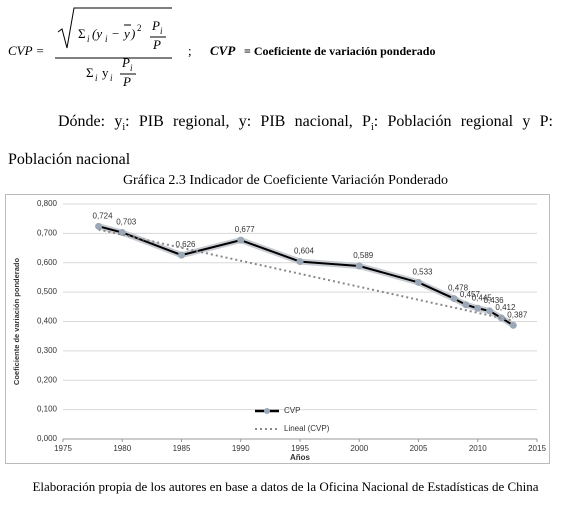 This screenshot has height=525, width=571. What do you see at coordinates (422, 272) in the screenshot?
I see `value-label: 0,533` at bounding box center [422, 272].